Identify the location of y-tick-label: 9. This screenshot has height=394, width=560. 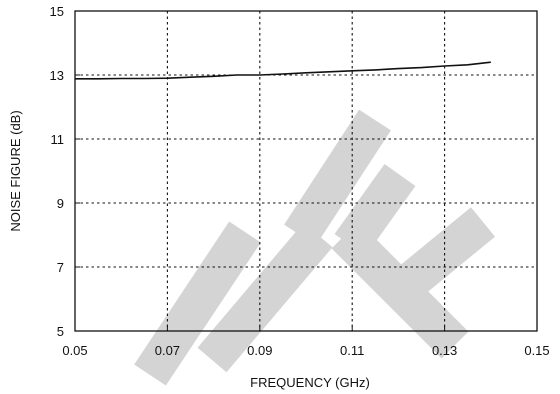
(60, 203).